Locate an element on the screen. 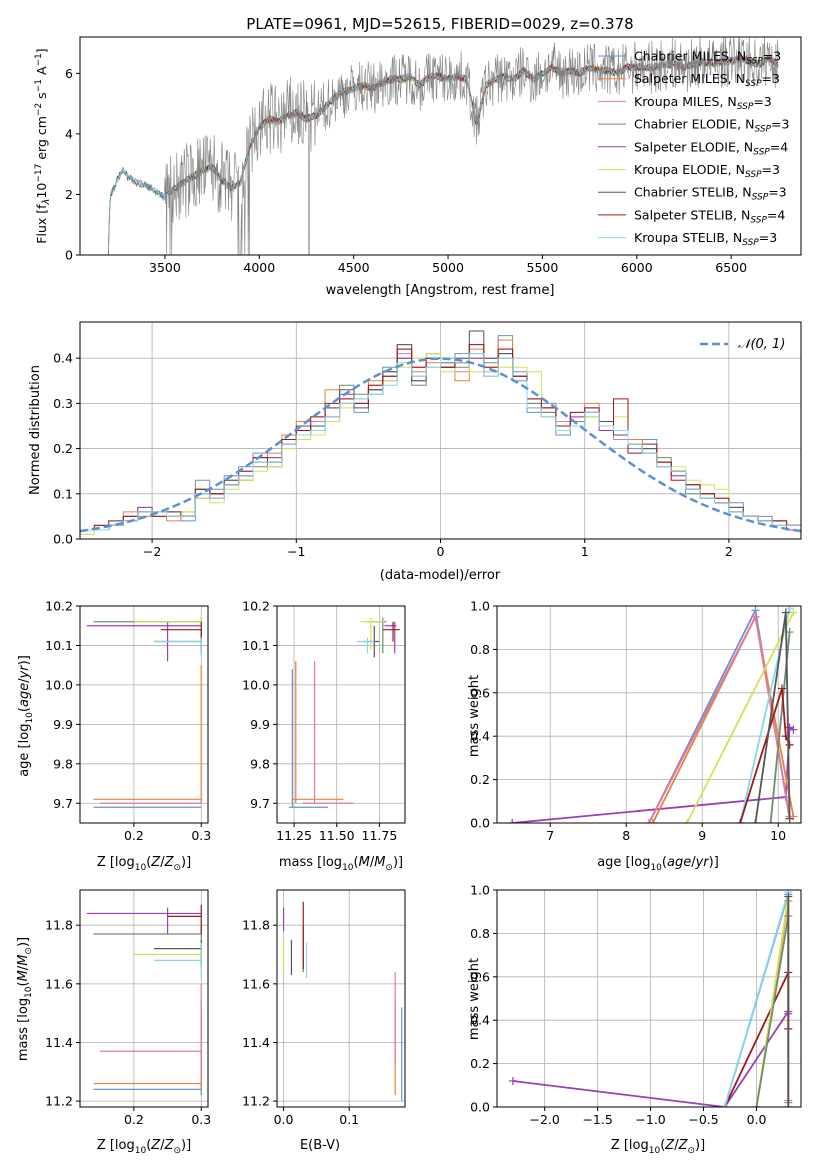 This screenshot has width=819, height=1174. weight-line-chabrier-elodie is located at coordinates (772, 1011).